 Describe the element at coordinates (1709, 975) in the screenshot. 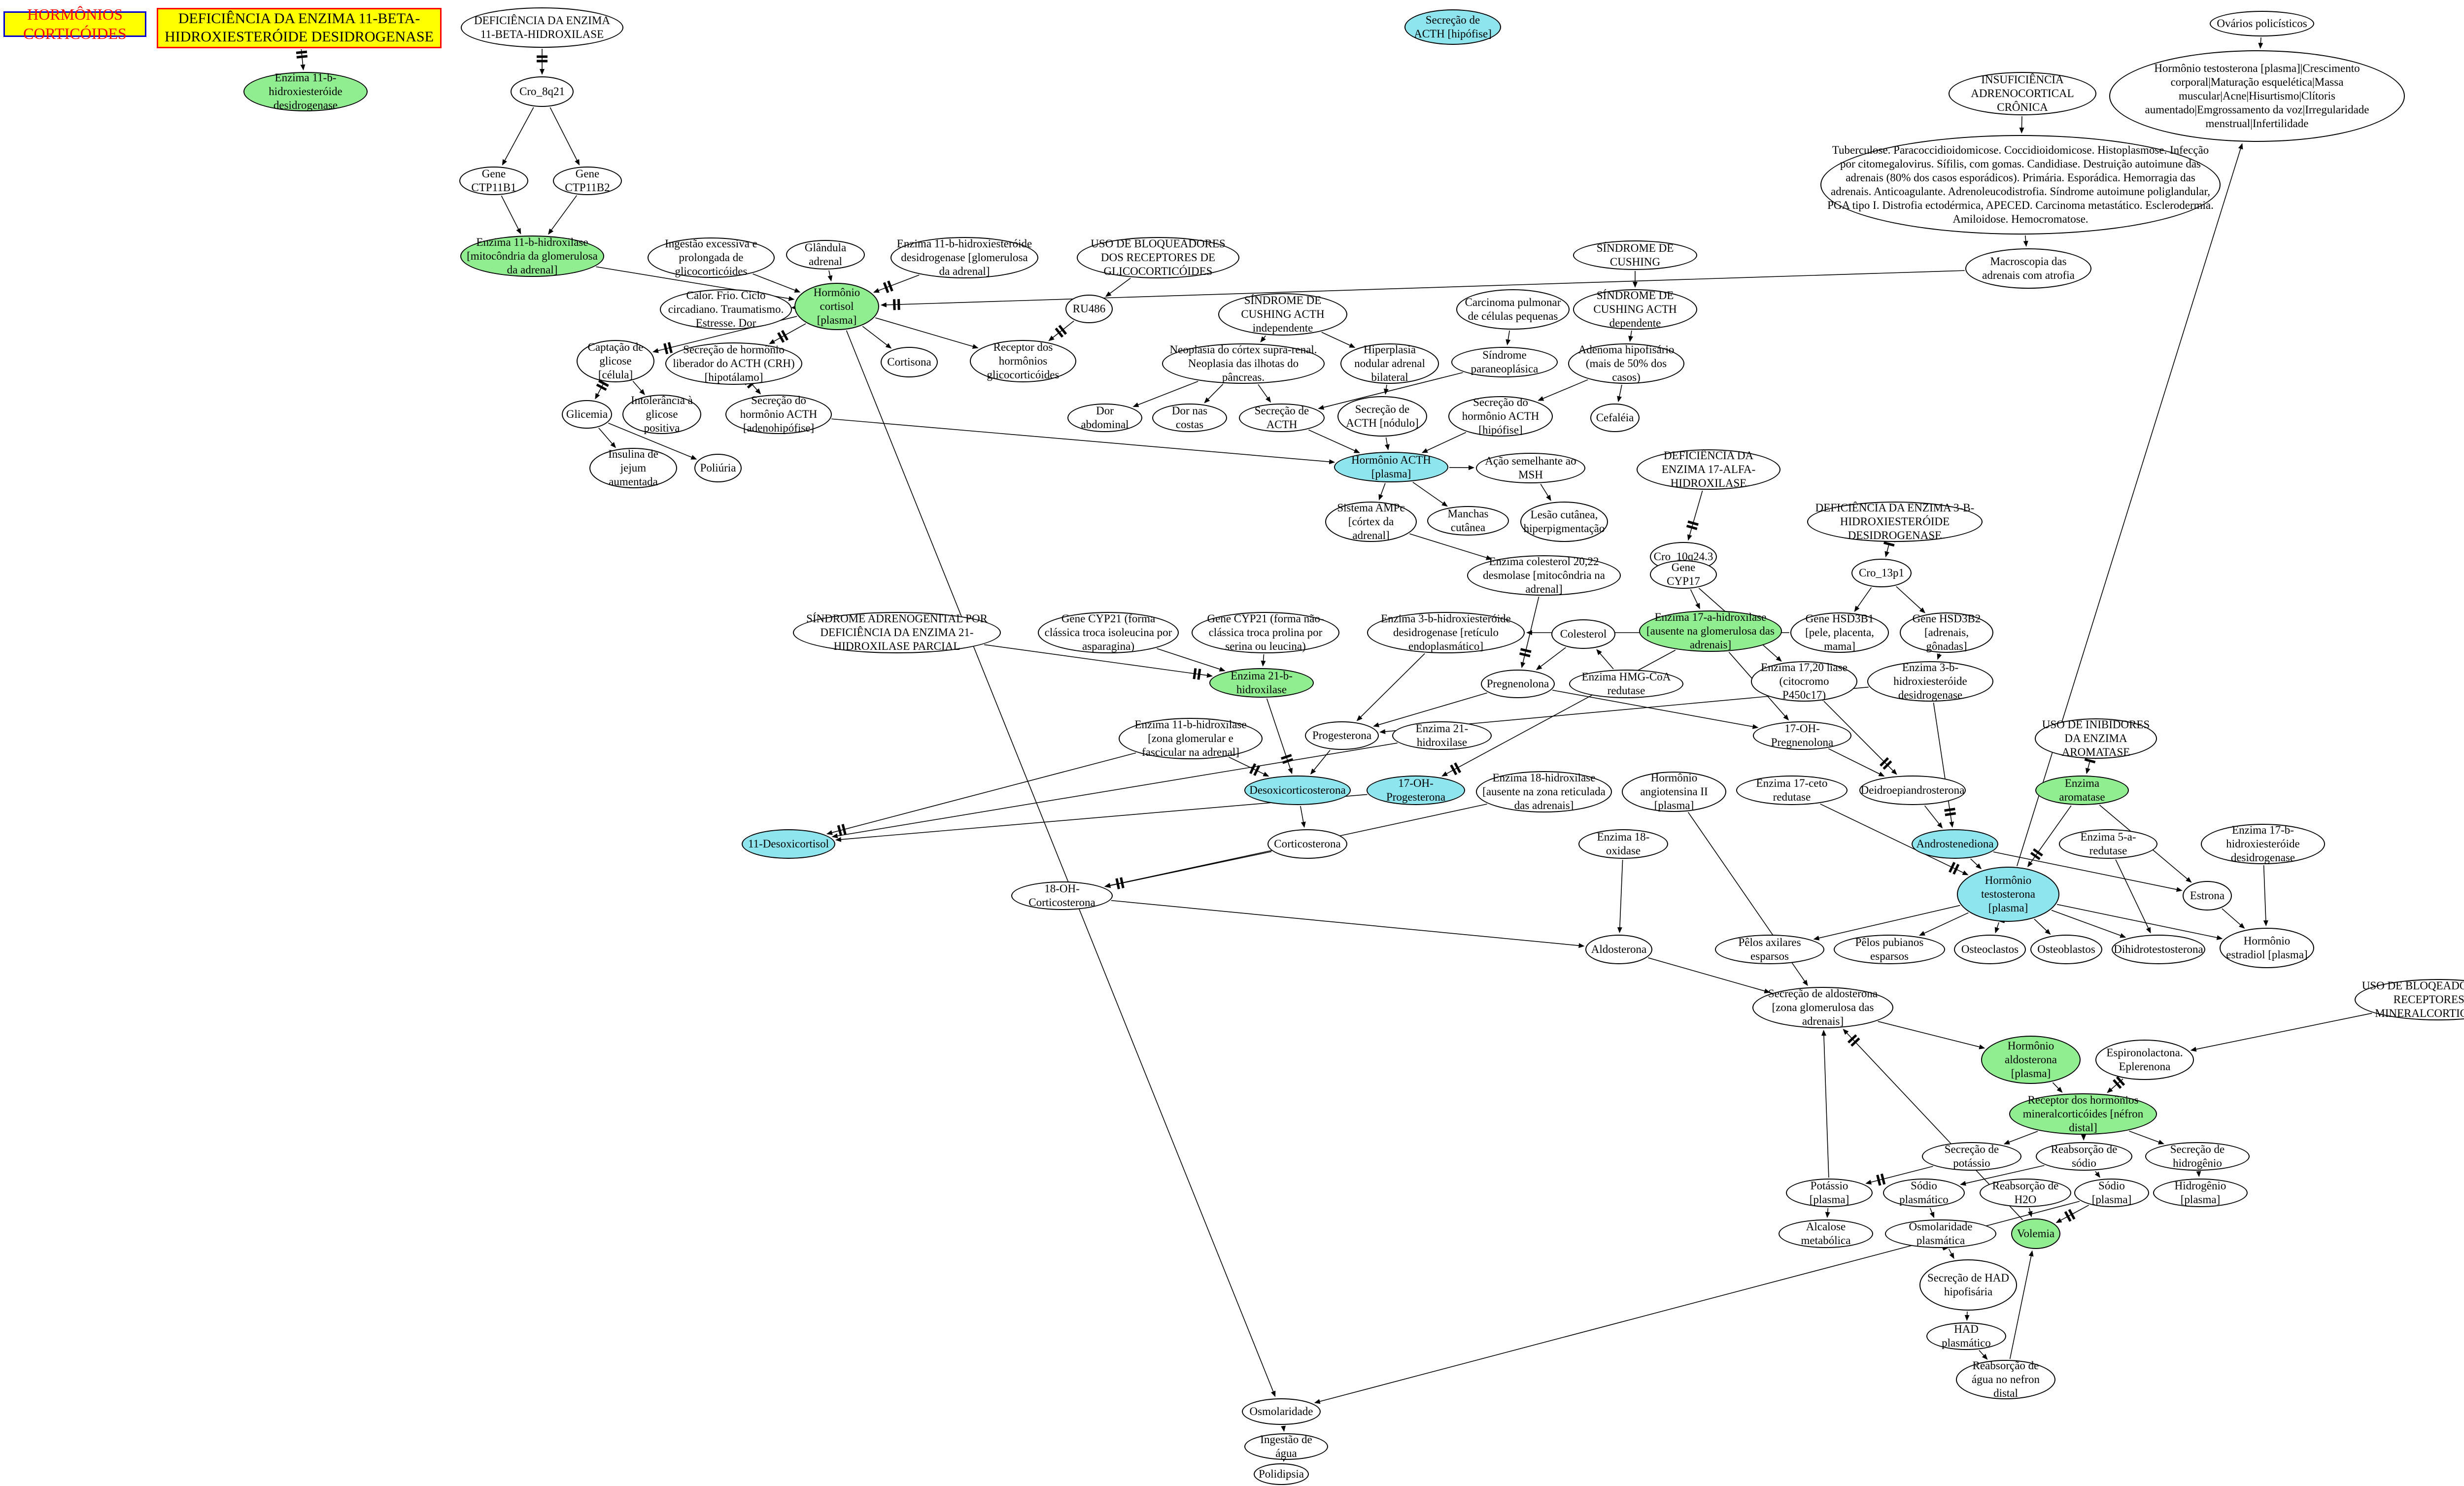

I see `edge-n85-n94` at that location.